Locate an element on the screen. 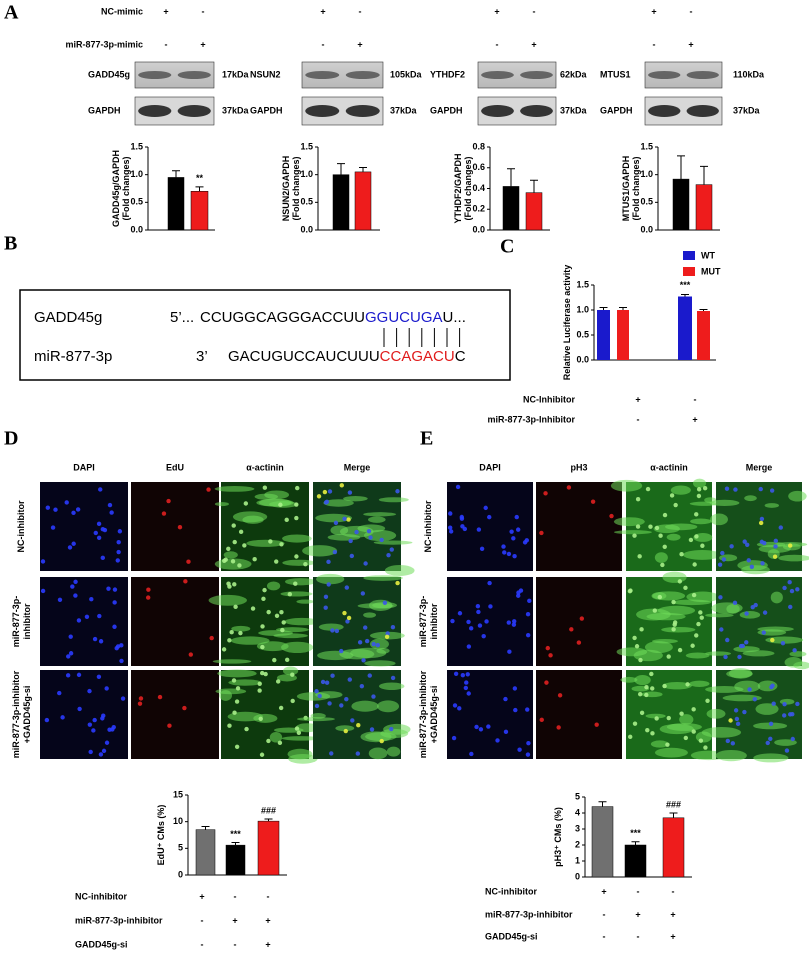 This screenshot has width=809, height=960. y-axis-label: Relative Luciferase activity is located at coordinates (567, 323).